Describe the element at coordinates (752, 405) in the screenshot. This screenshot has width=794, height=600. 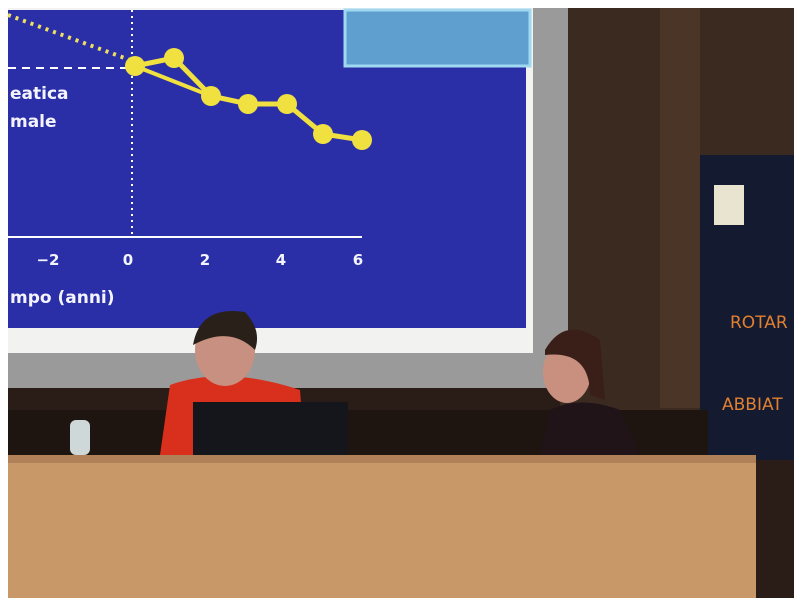
I see `banner-text: ABBIAT` at that location.